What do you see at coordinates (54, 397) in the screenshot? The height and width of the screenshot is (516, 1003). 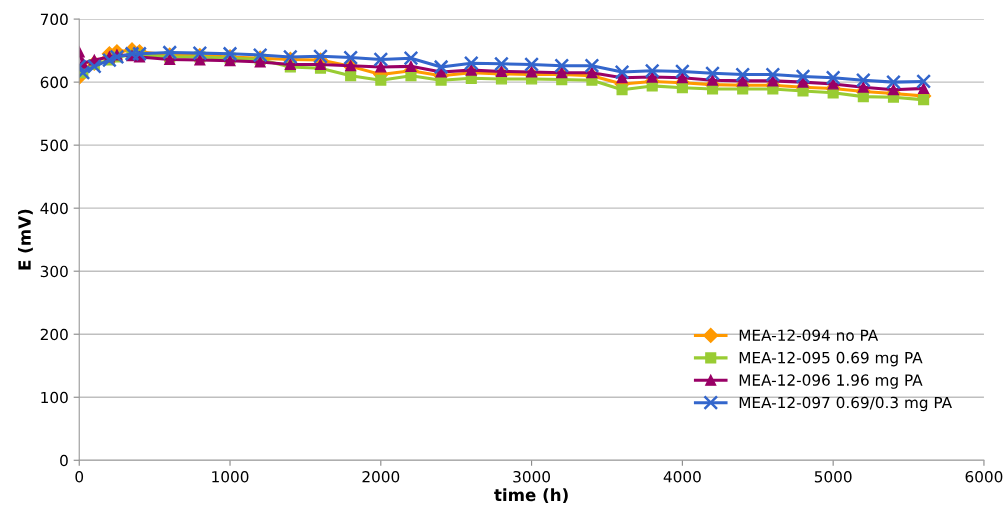 I see `y-tick-label: 100` at bounding box center [54, 397].